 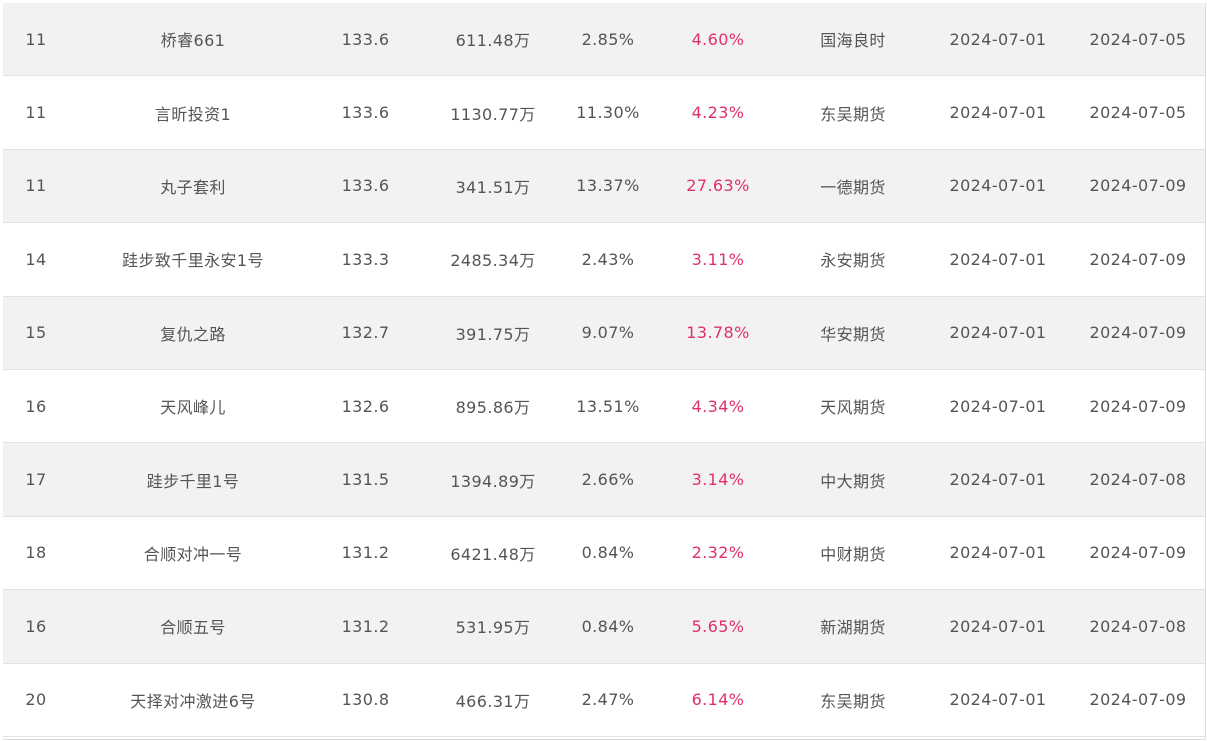 I want to click on return-cell: 4.60%, so click(x=718, y=39).